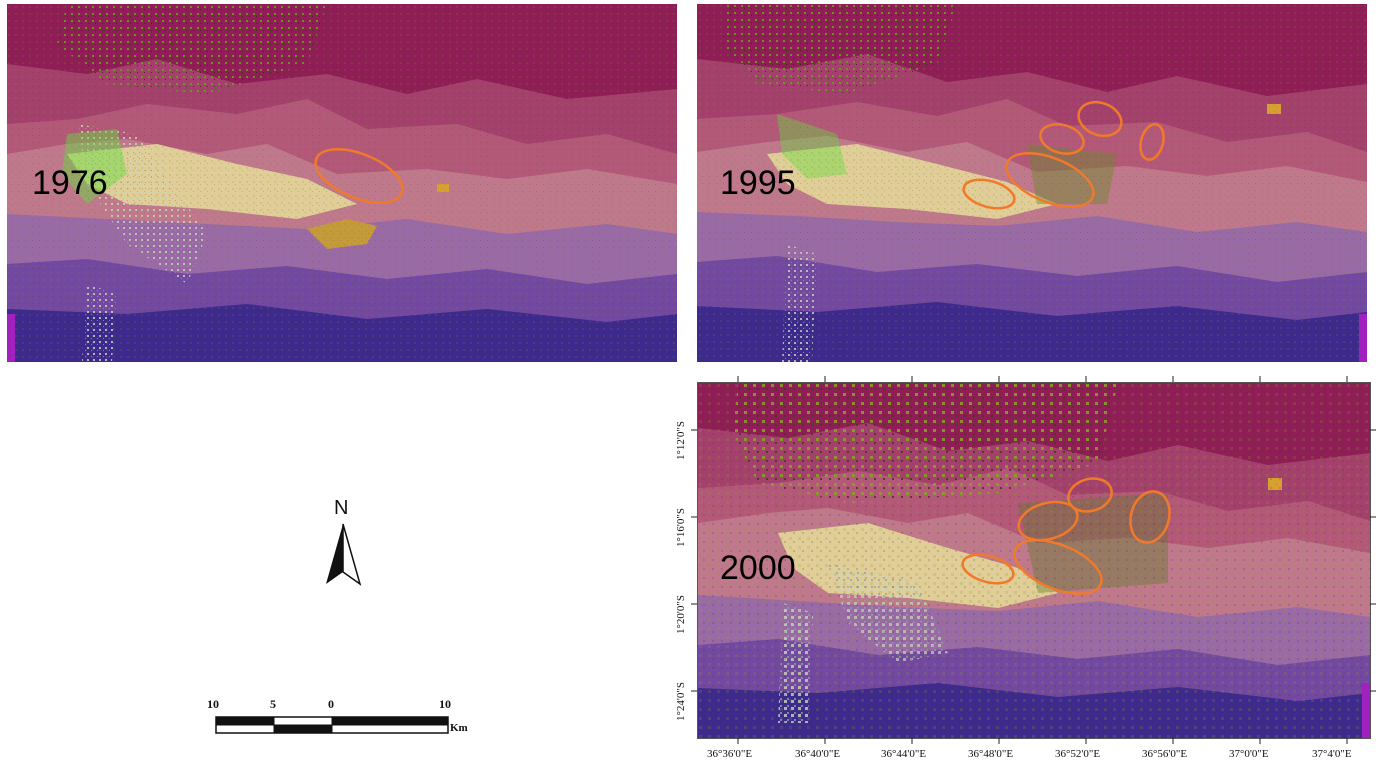  Describe the element at coordinates (904, 754) in the screenshot. I see `x-tick-label: 36°44'0"E` at that location.